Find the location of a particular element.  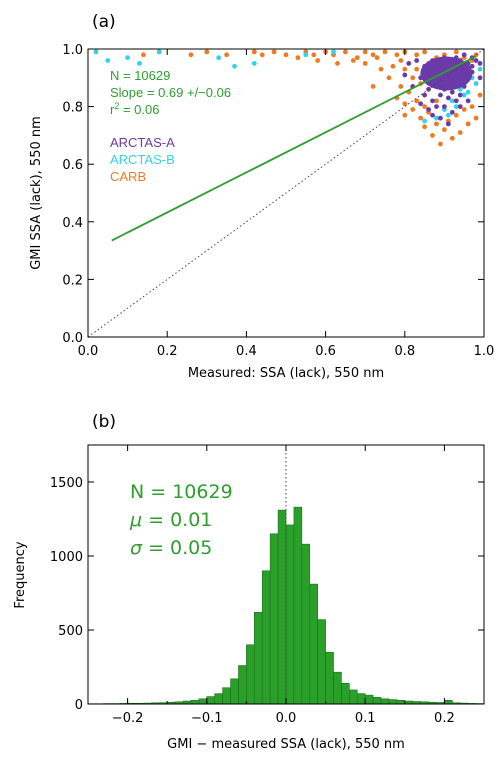

stat-b-mu-symbol: μ is located at coordinates (135, 520).